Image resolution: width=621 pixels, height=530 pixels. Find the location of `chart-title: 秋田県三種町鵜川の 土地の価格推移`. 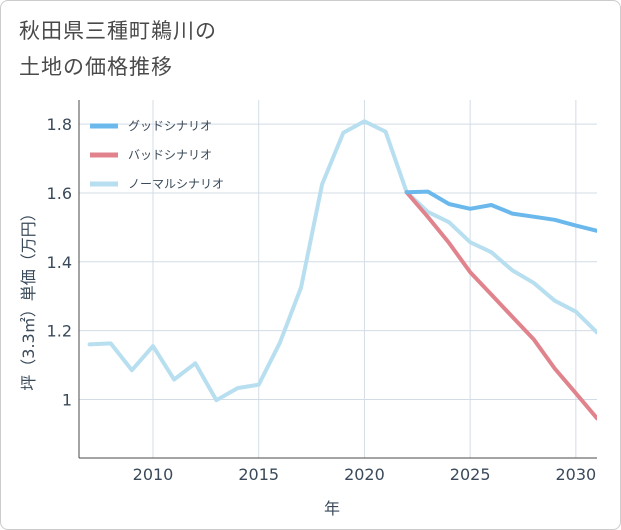

chart-title: 秋田県三種町鵜川の 土地の価格推移 is located at coordinates (118, 49).